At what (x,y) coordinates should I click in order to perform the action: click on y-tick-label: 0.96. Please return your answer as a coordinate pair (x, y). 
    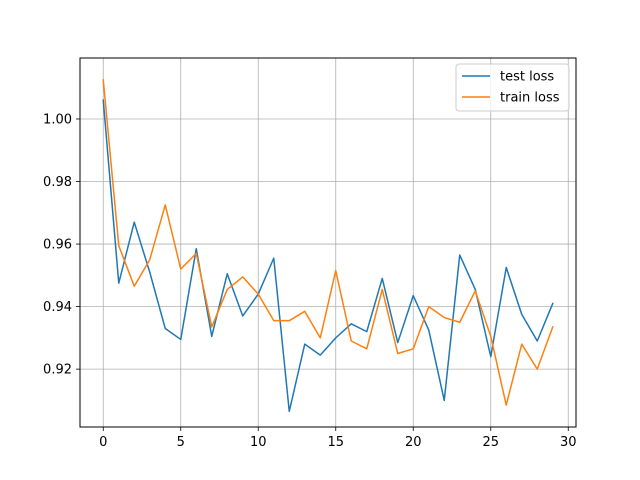
    Looking at the image, I should click on (57, 245).